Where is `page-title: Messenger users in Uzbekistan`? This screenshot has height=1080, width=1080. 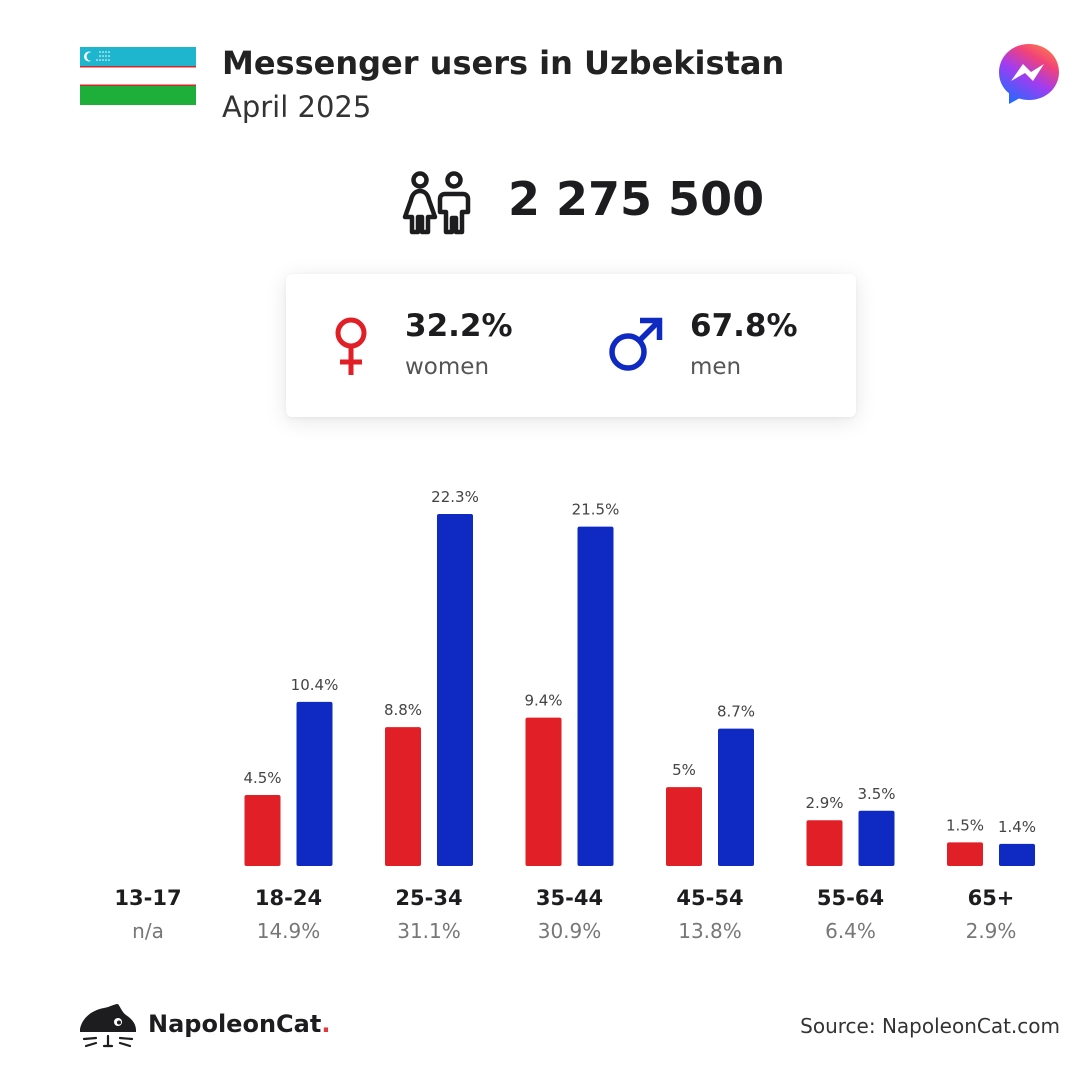
page-title: Messenger users in Uzbekistan is located at coordinates (503, 63).